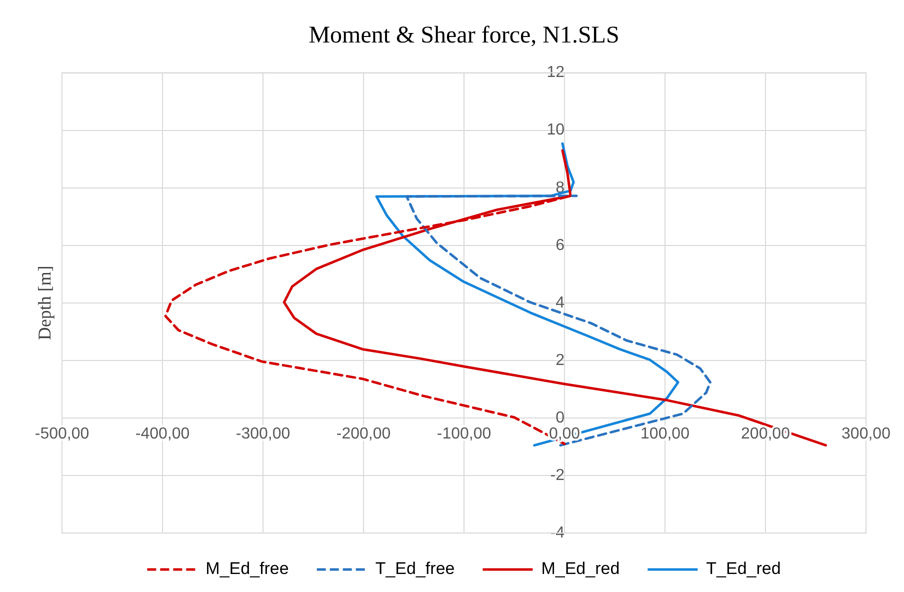 The image size is (904, 592). What do you see at coordinates (555, 73) in the screenshot?
I see `y-tick-label: 12` at bounding box center [555, 73].